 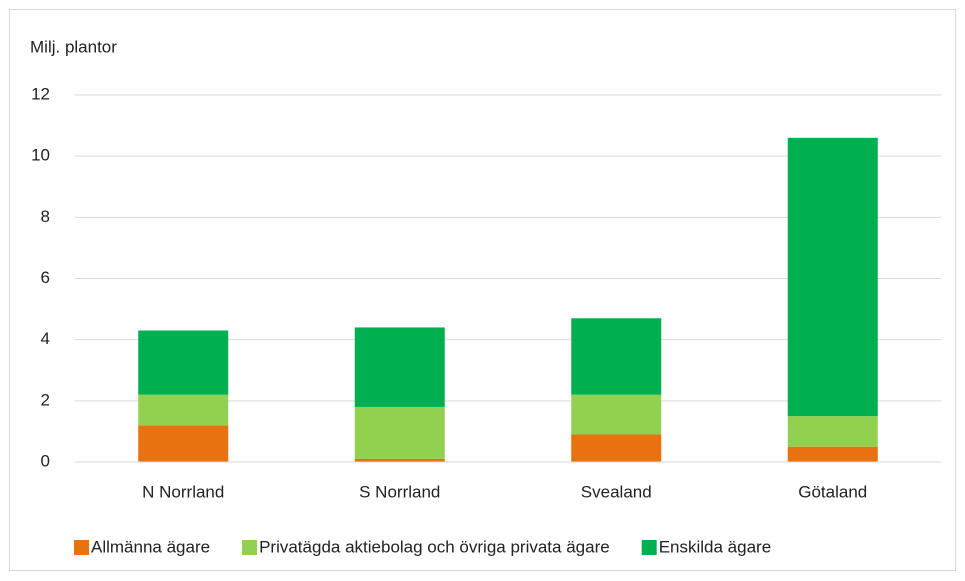 I want to click on y-tick-label: 10, so click(x=40, y=155).